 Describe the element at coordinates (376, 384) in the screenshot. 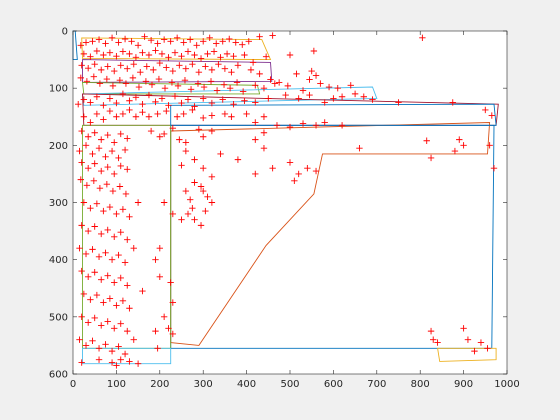

I see `x-tick-label: 700` at that location.